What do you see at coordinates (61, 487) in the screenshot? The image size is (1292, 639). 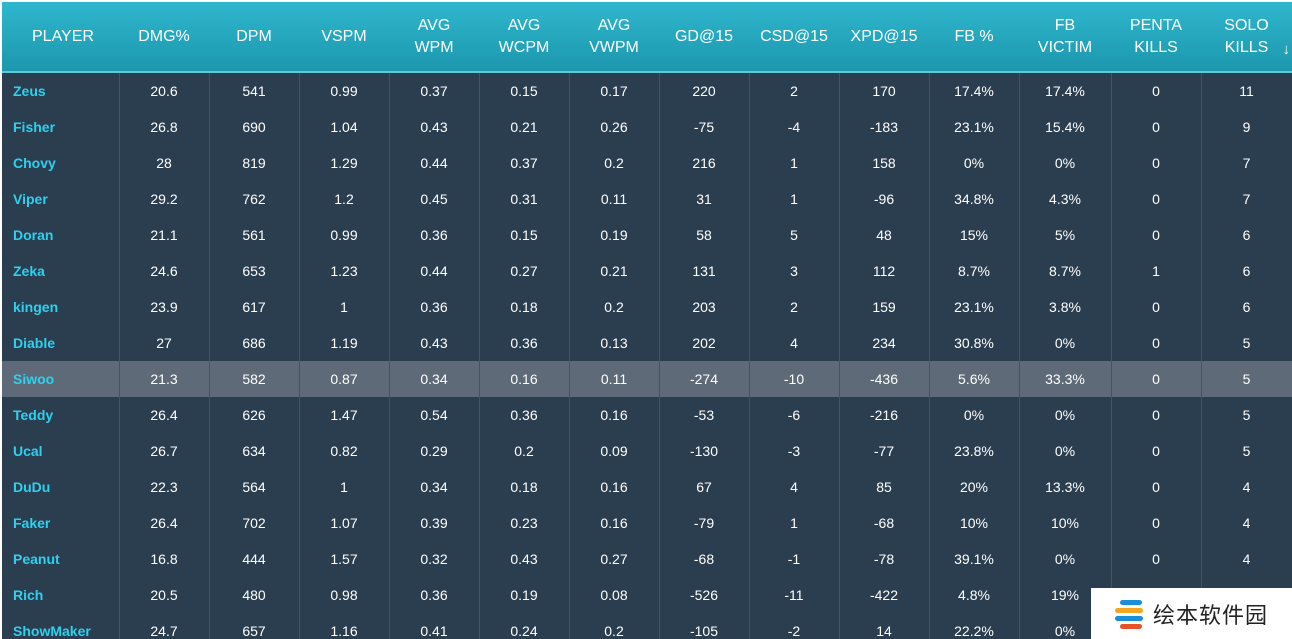 I see `player-name-link: DuDu` at bounding box center [61, 487].